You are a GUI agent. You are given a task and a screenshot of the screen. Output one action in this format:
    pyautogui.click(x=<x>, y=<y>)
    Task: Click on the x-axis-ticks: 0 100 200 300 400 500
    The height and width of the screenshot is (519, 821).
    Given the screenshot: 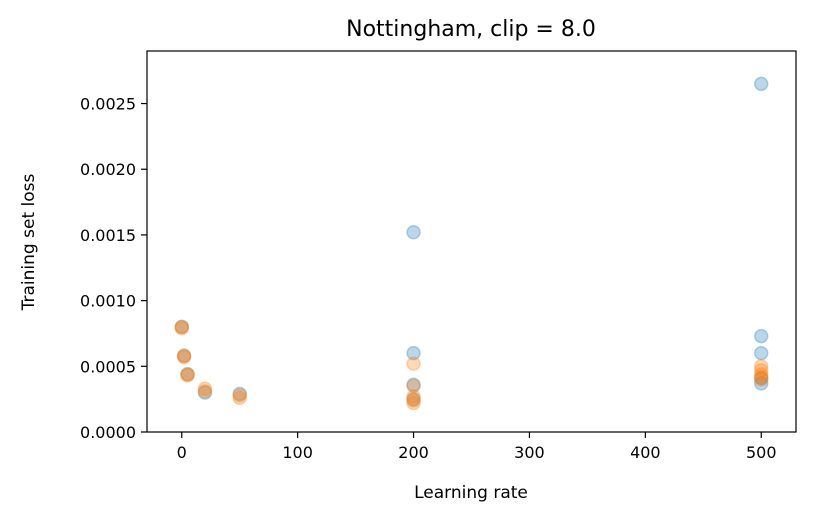 What is the action you would take?
    pyautogui.click(x=477, y=447)
    